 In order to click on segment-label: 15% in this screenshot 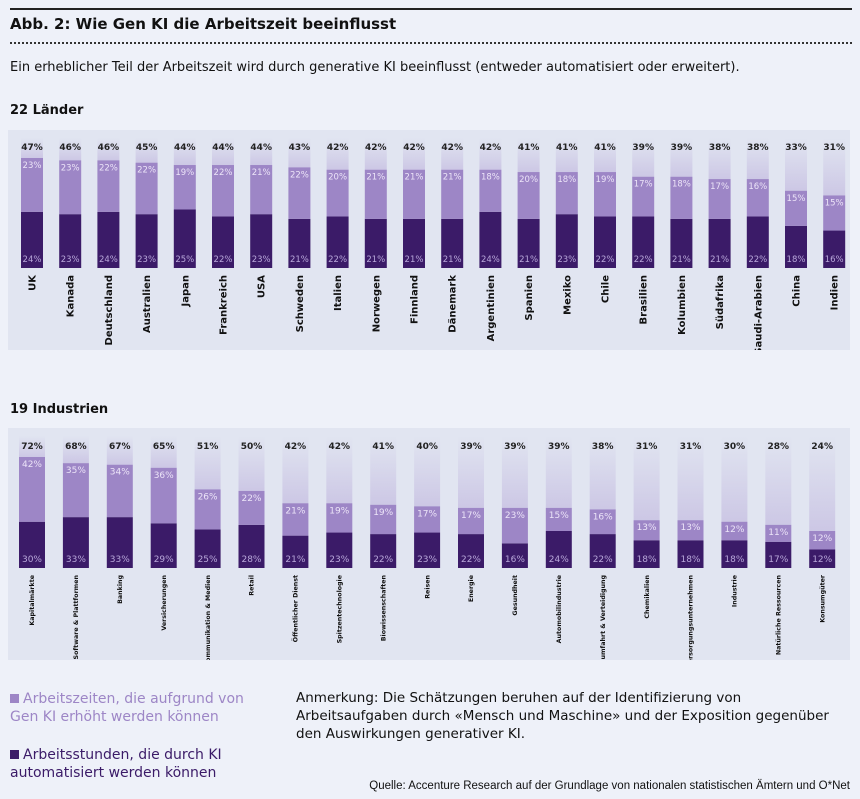, I will do `click(796, 199)`.